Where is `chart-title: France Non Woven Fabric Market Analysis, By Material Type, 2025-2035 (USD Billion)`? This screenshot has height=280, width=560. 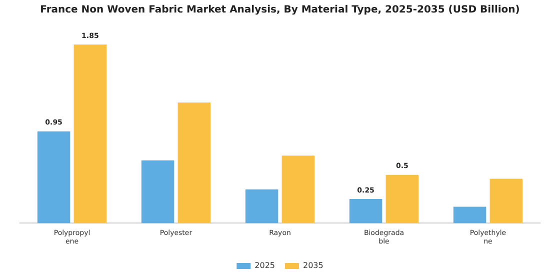
chart-title: France Non Woven Fabric Market Analysis, By Material Type, 2025-2035 (USD Billion) is located at coordinates (280, 10).